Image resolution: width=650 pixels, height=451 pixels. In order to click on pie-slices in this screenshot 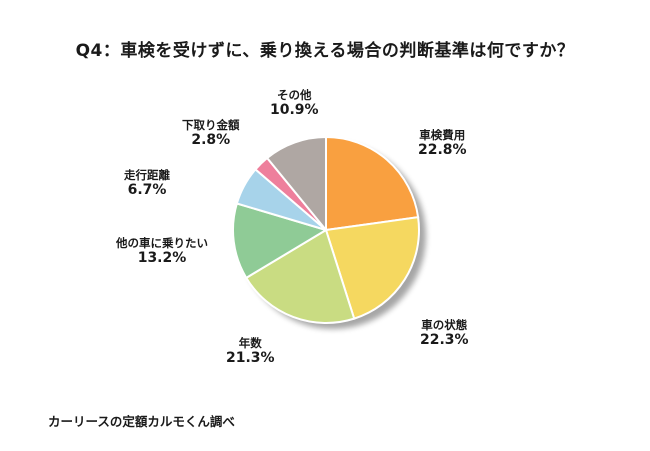, I will do `click(326, 229)`.